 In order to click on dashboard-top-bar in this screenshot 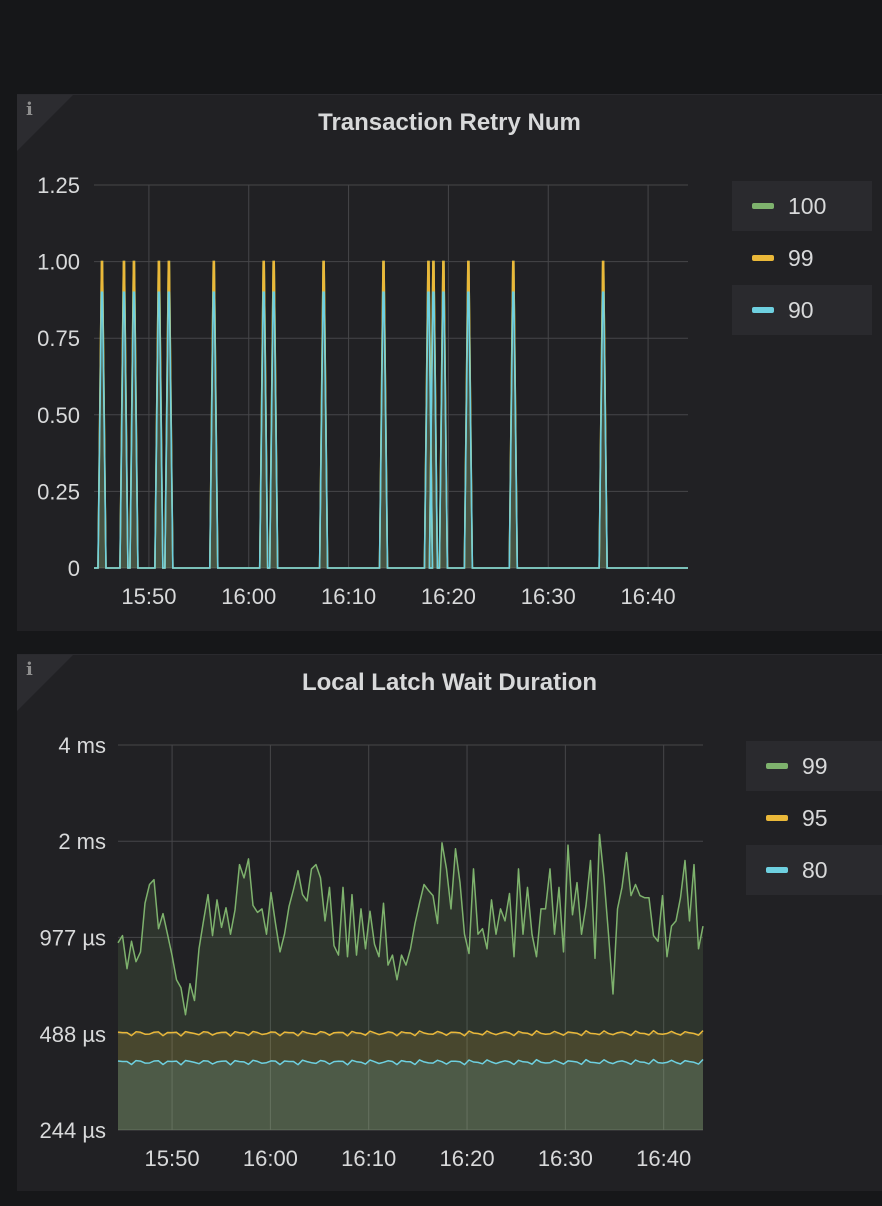, I will do `click(441, 47)`.